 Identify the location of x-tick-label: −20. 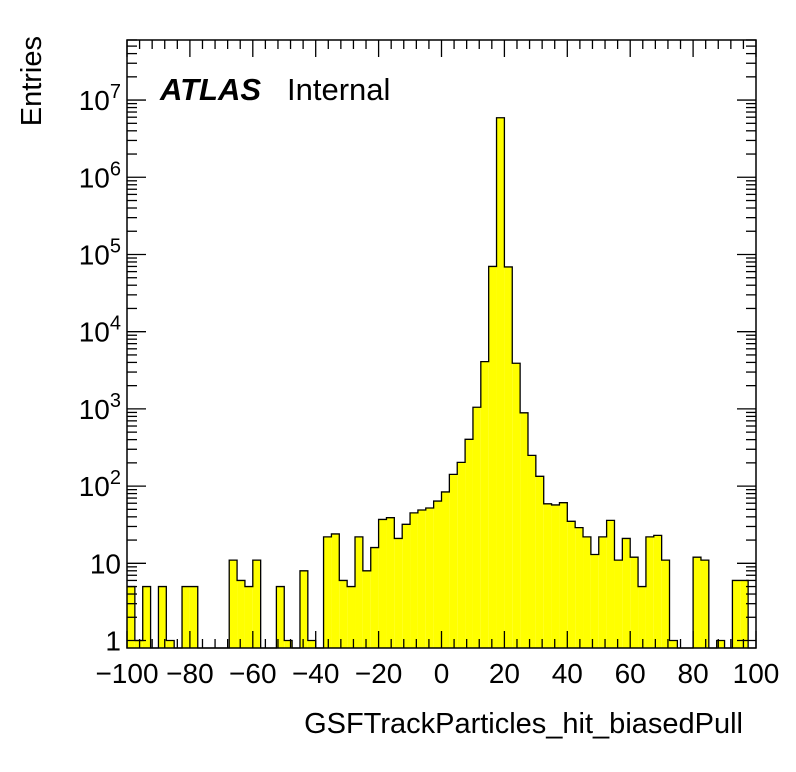
(379, 673).